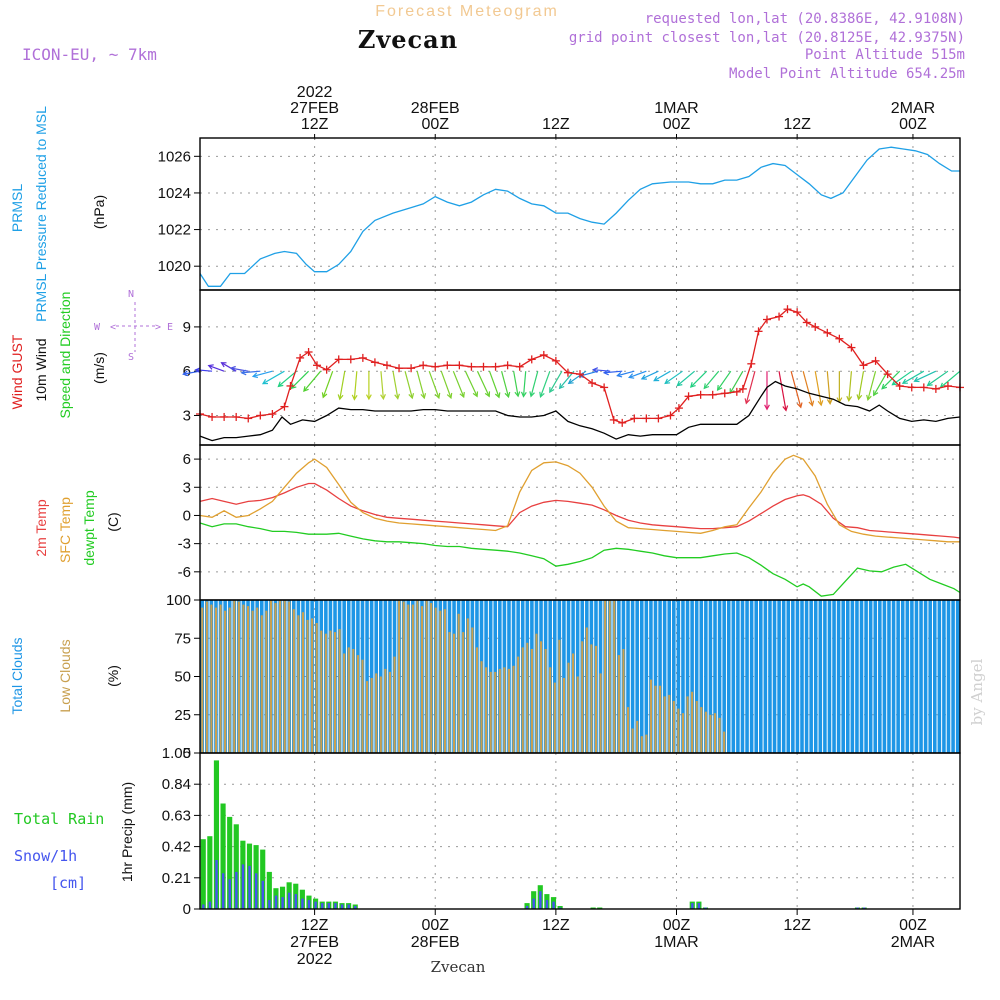 The height and width of the screenshot is (1000, 1000). What do you see at coordinates (176, 753) in the screenshot?
I see `y-tick-label: 1.05` at bounding box center [176, 753].